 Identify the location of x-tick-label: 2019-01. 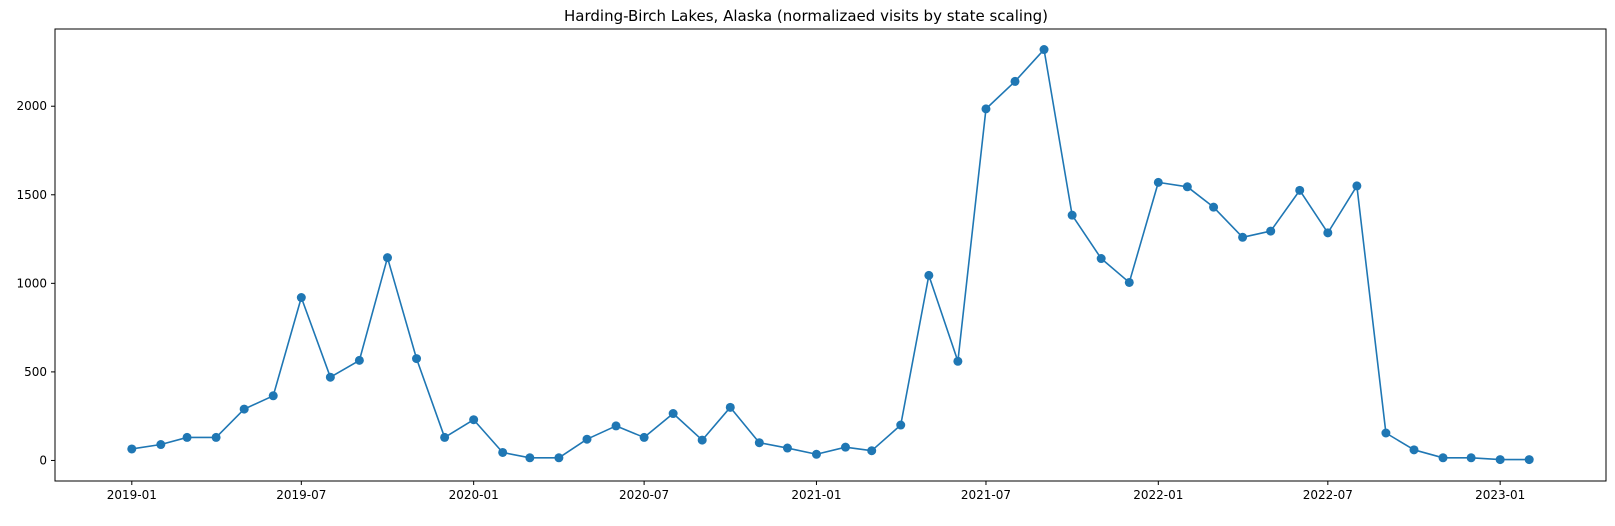
(132, 495).